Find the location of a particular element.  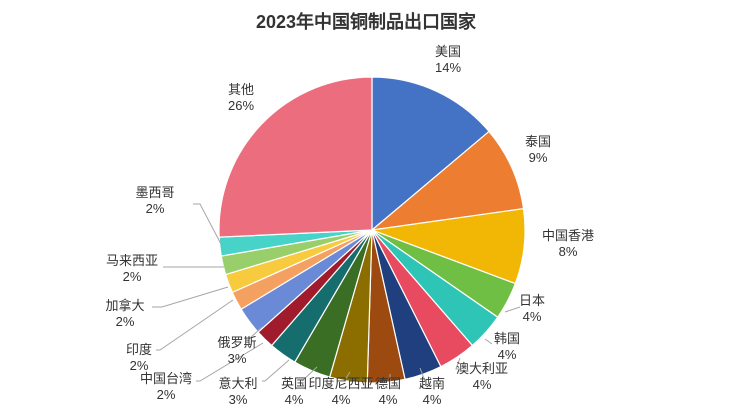

slice-label-13: 俄罗斯 is located at coordinates (236, 342).